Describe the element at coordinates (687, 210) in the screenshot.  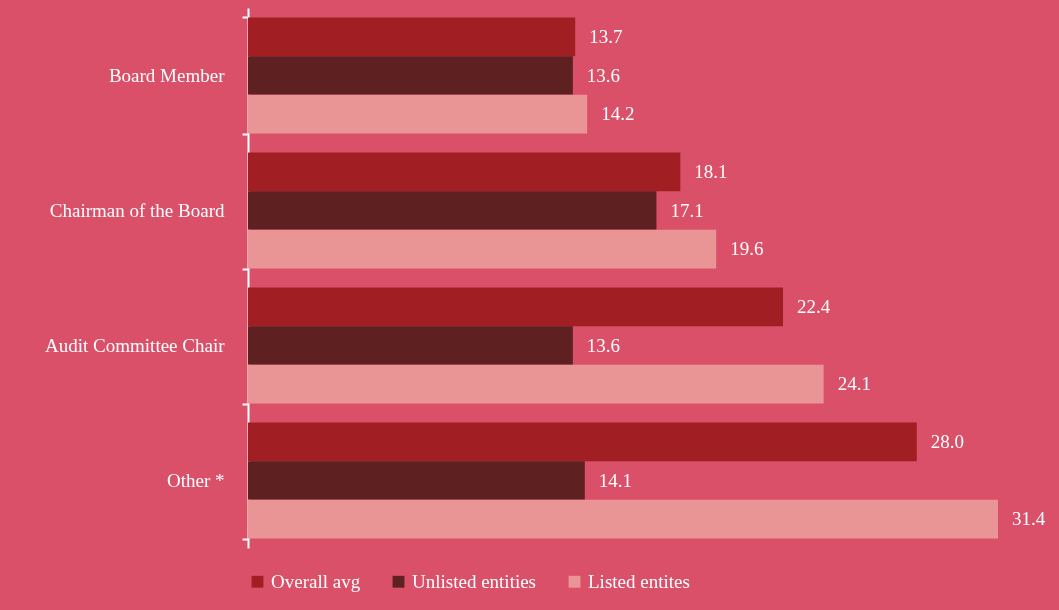
I see `data-label: 17.1` at that location.